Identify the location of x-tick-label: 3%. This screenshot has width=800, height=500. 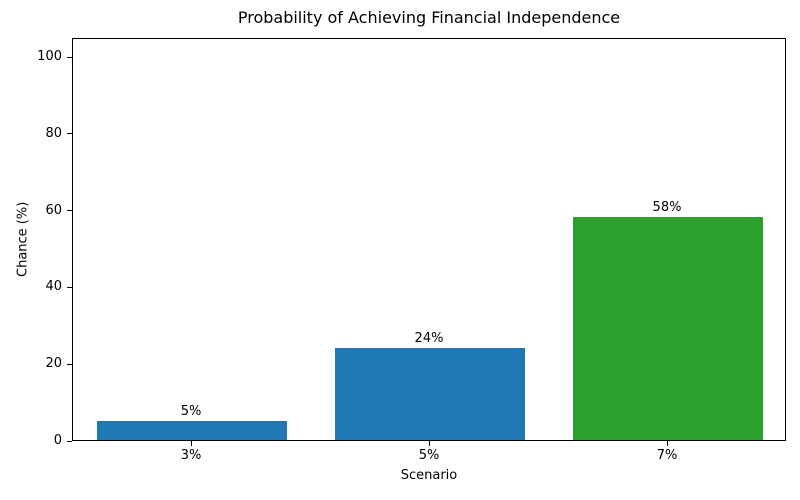
(191, 455).